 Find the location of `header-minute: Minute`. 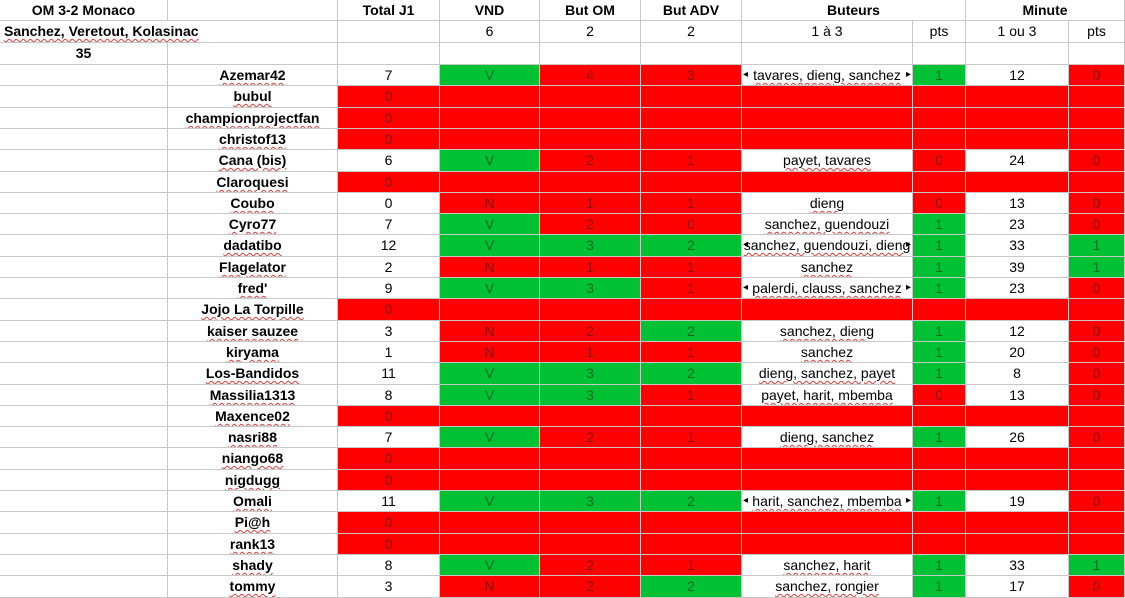

header-minute: Minute is located at coordinates (1045, 10).